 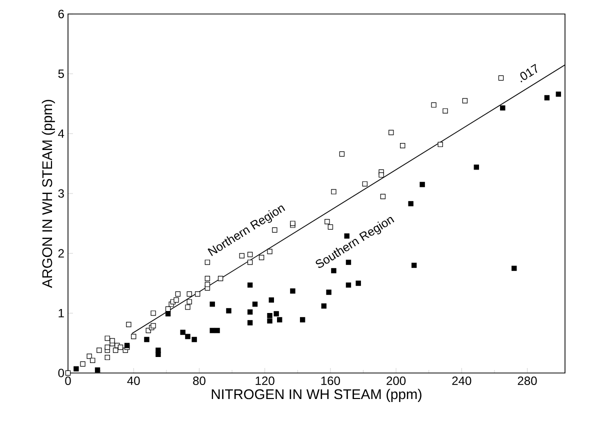 What do you see at coordinates (527, 381) in the screenshot?
I see `x-tick-label: 280` at bounding box center [527, 381].